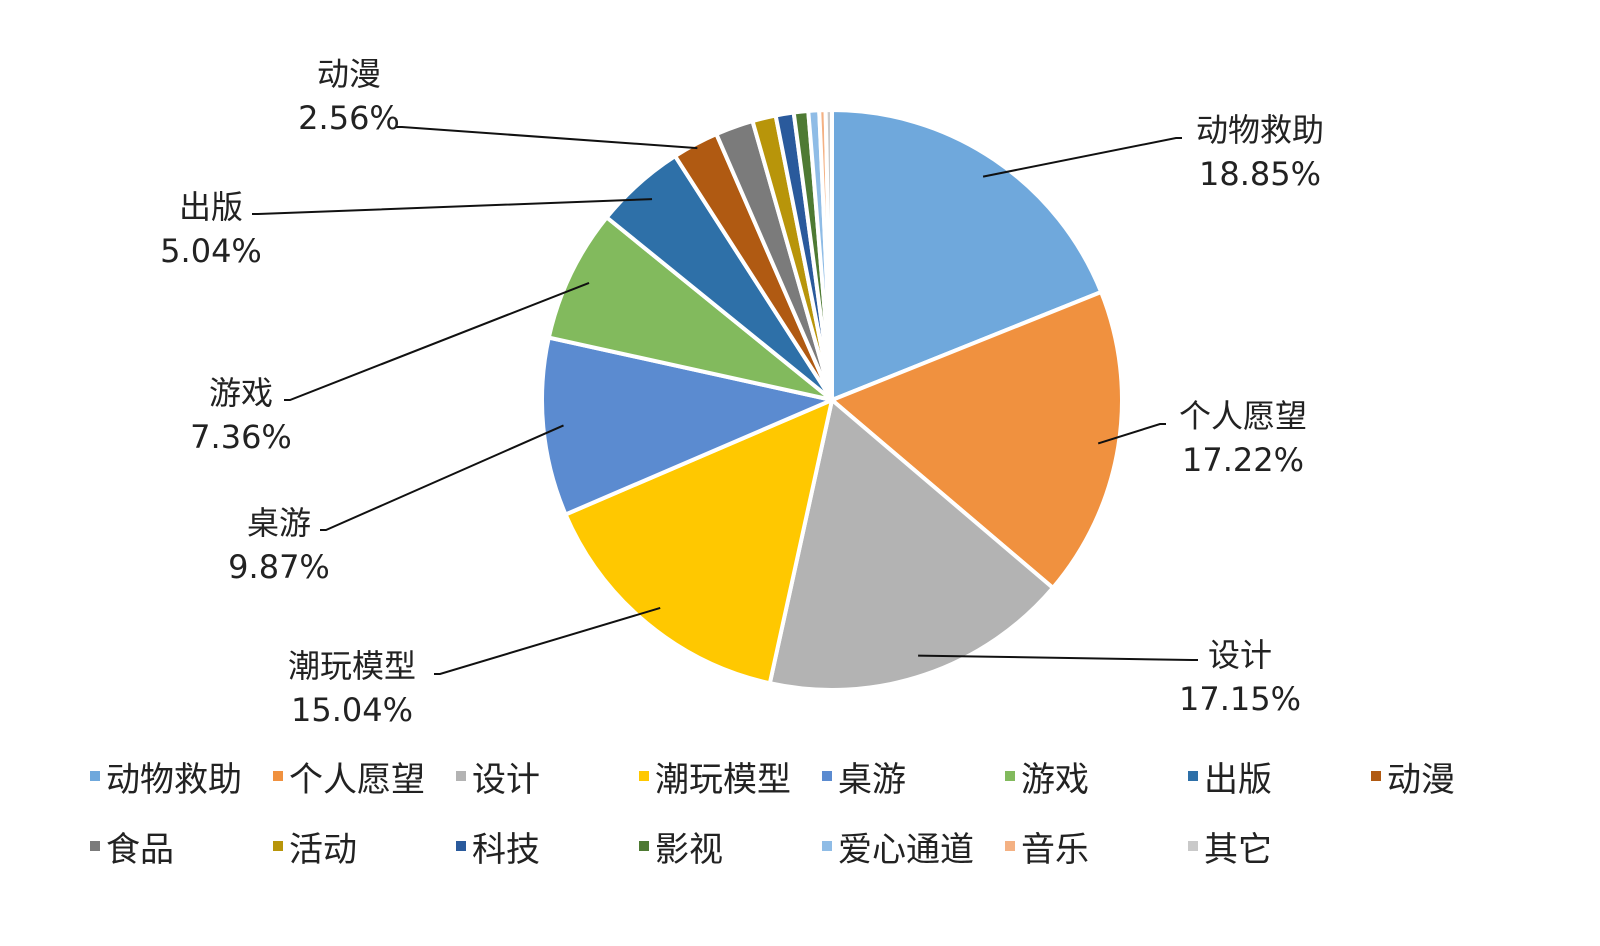  What do you see at coordinates (506, 849) in the screenshot?
I see `legend-label: 科技` at bounding box center [506, 849].